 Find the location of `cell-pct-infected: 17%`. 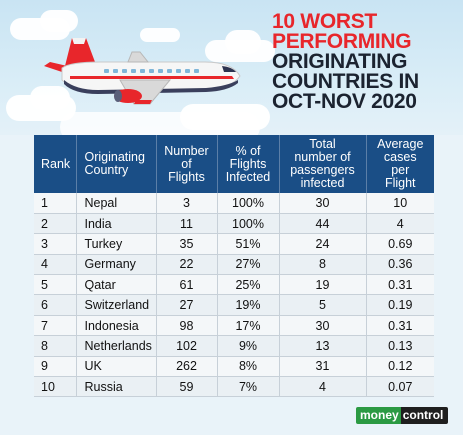

cell-pct-infected: 17% is located at coordinates (247, 326).